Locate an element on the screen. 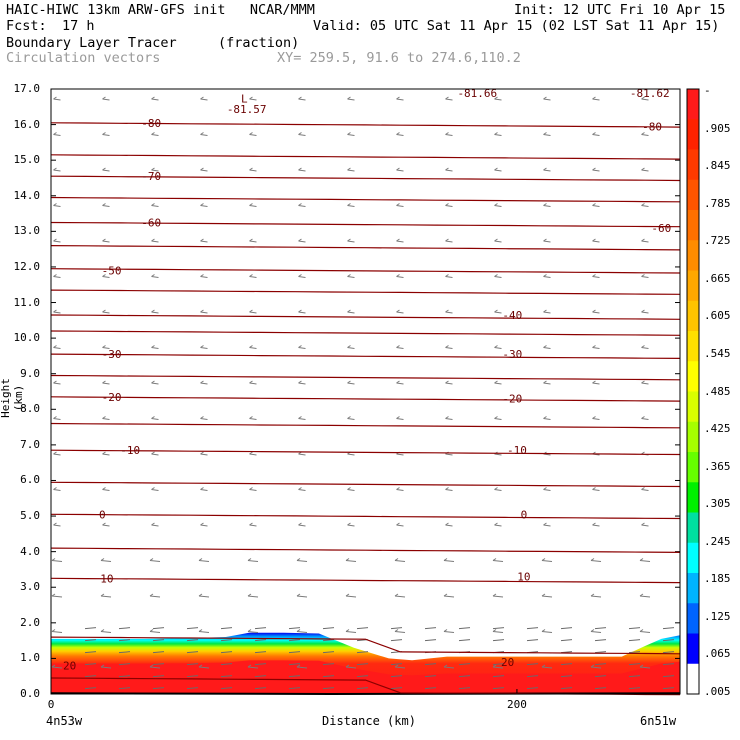  colorbar-label: .545 is located at coordinates (717, 353).